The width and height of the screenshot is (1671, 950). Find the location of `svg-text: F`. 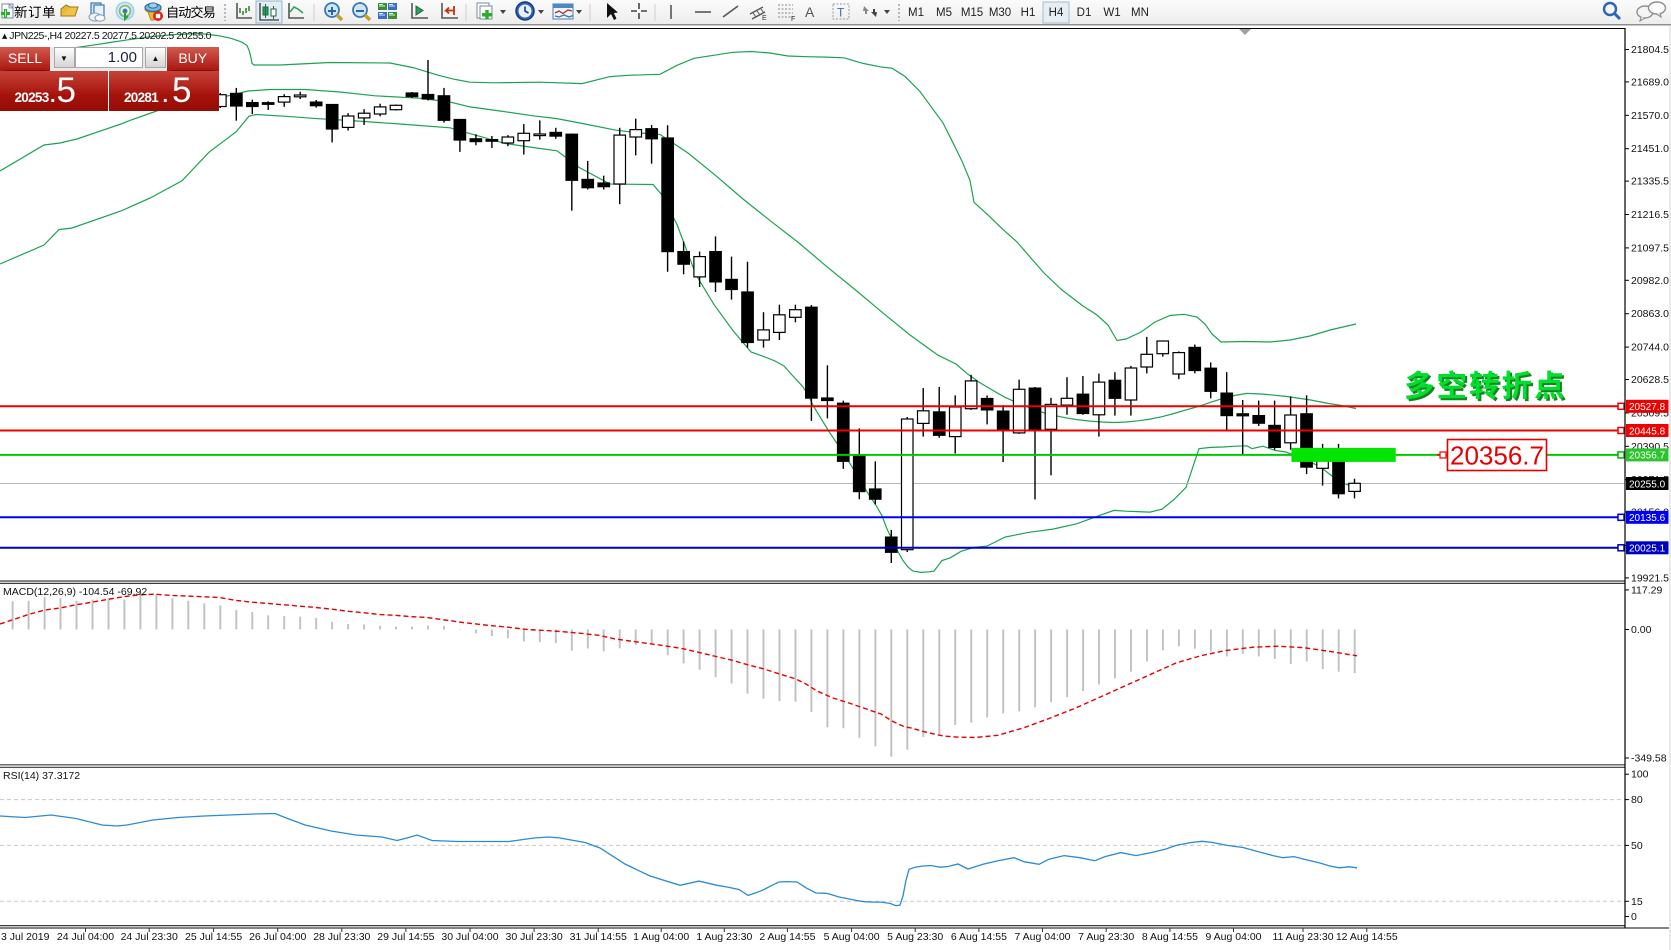

svg-text: F is located at coordinates (793, 19).